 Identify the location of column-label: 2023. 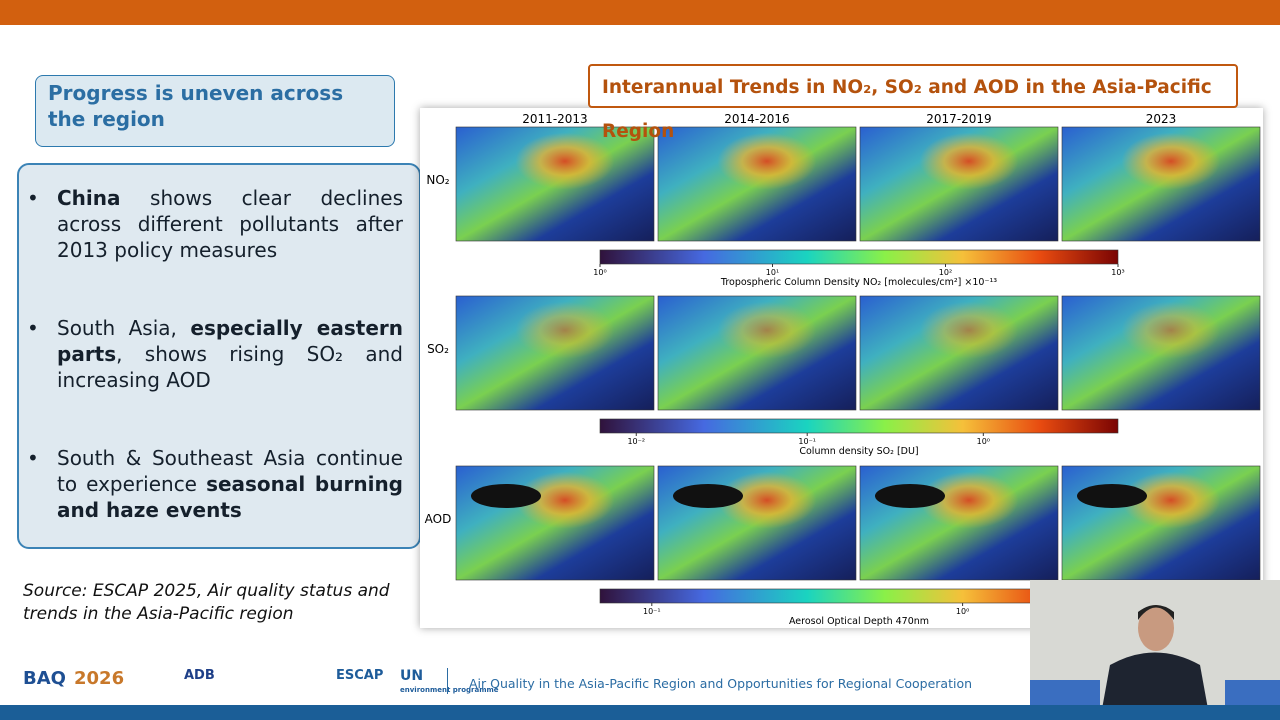
(1161, 119).